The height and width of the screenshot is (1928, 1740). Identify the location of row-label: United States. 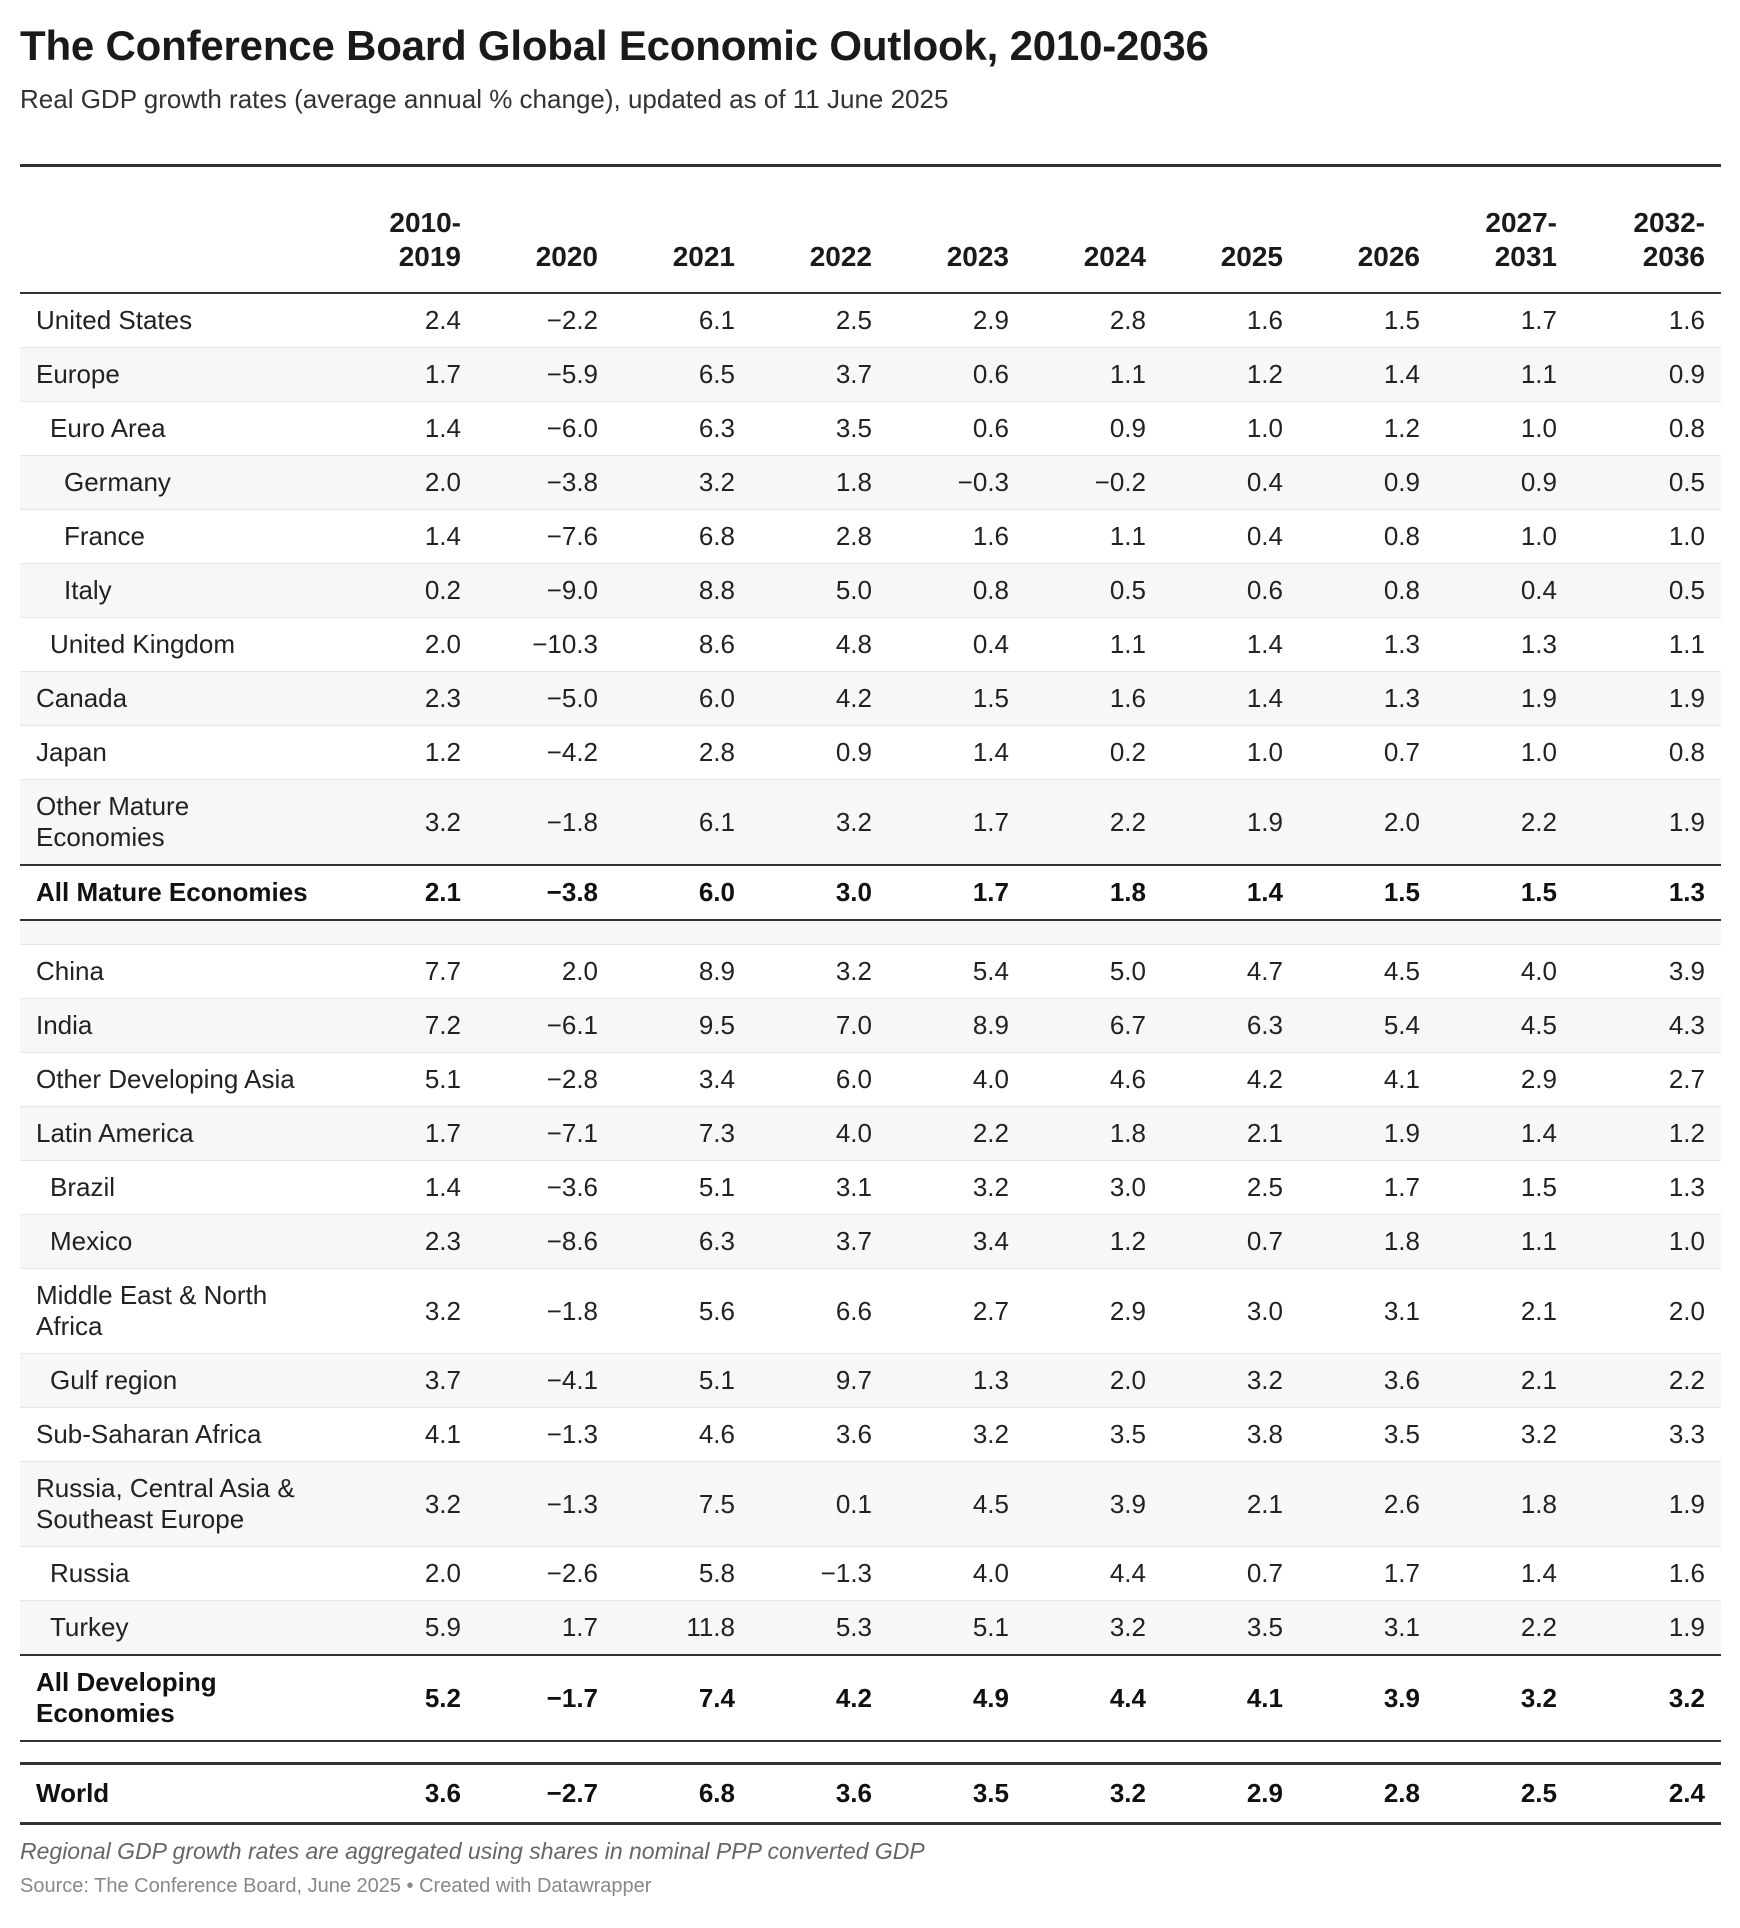
(180, 320).